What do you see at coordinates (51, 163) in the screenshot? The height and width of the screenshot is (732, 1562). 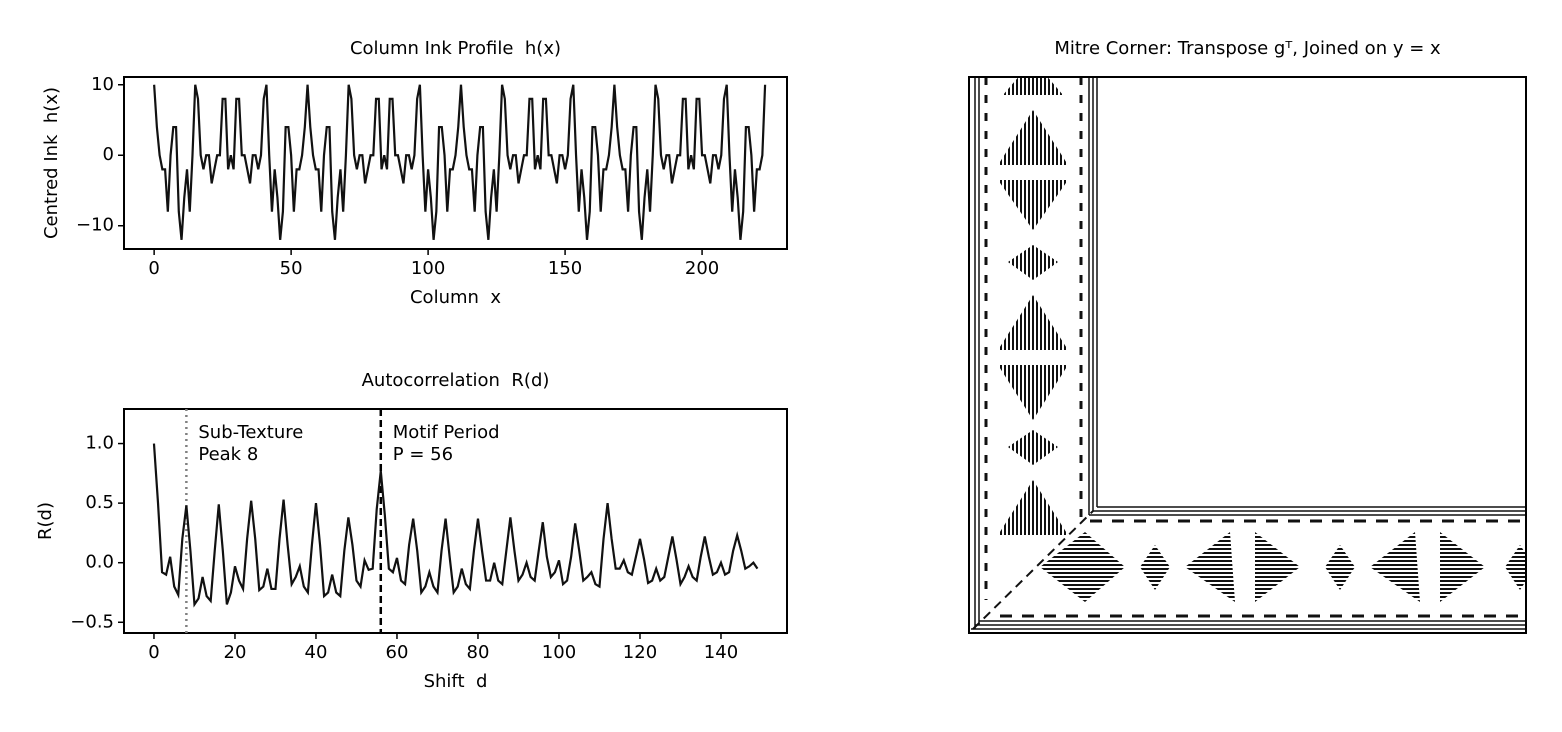 I see `y-axis-label: Centred Ink h(x)` at bounding box center [51, 163].